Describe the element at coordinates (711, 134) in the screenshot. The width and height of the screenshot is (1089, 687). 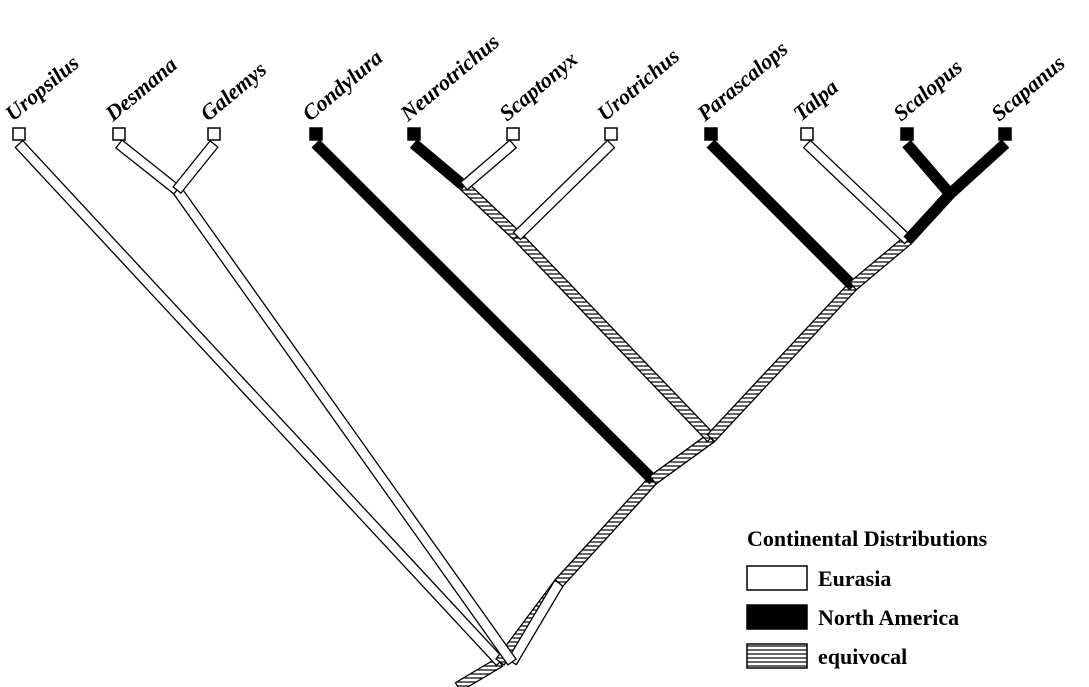
I see `tip-marker-parascalops` at that location.